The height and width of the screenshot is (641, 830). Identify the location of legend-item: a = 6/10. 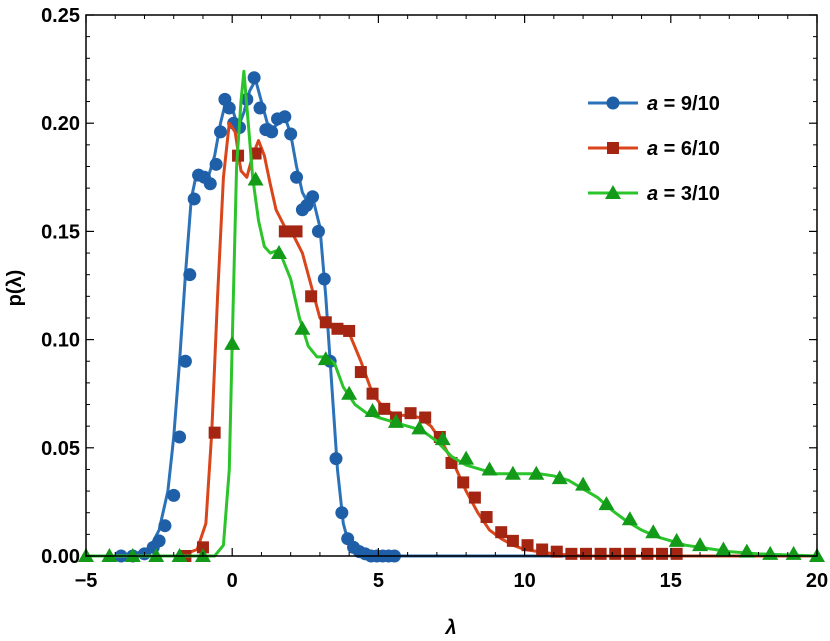
(654, 149).